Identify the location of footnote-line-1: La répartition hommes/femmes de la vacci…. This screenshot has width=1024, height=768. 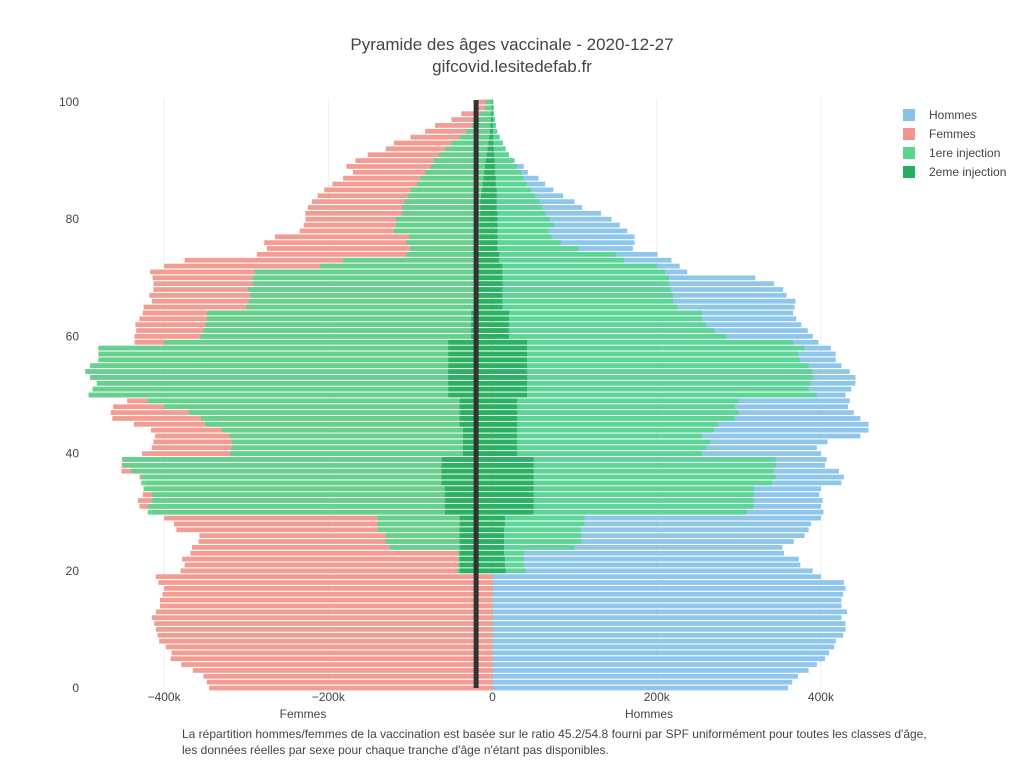
(554, 734).